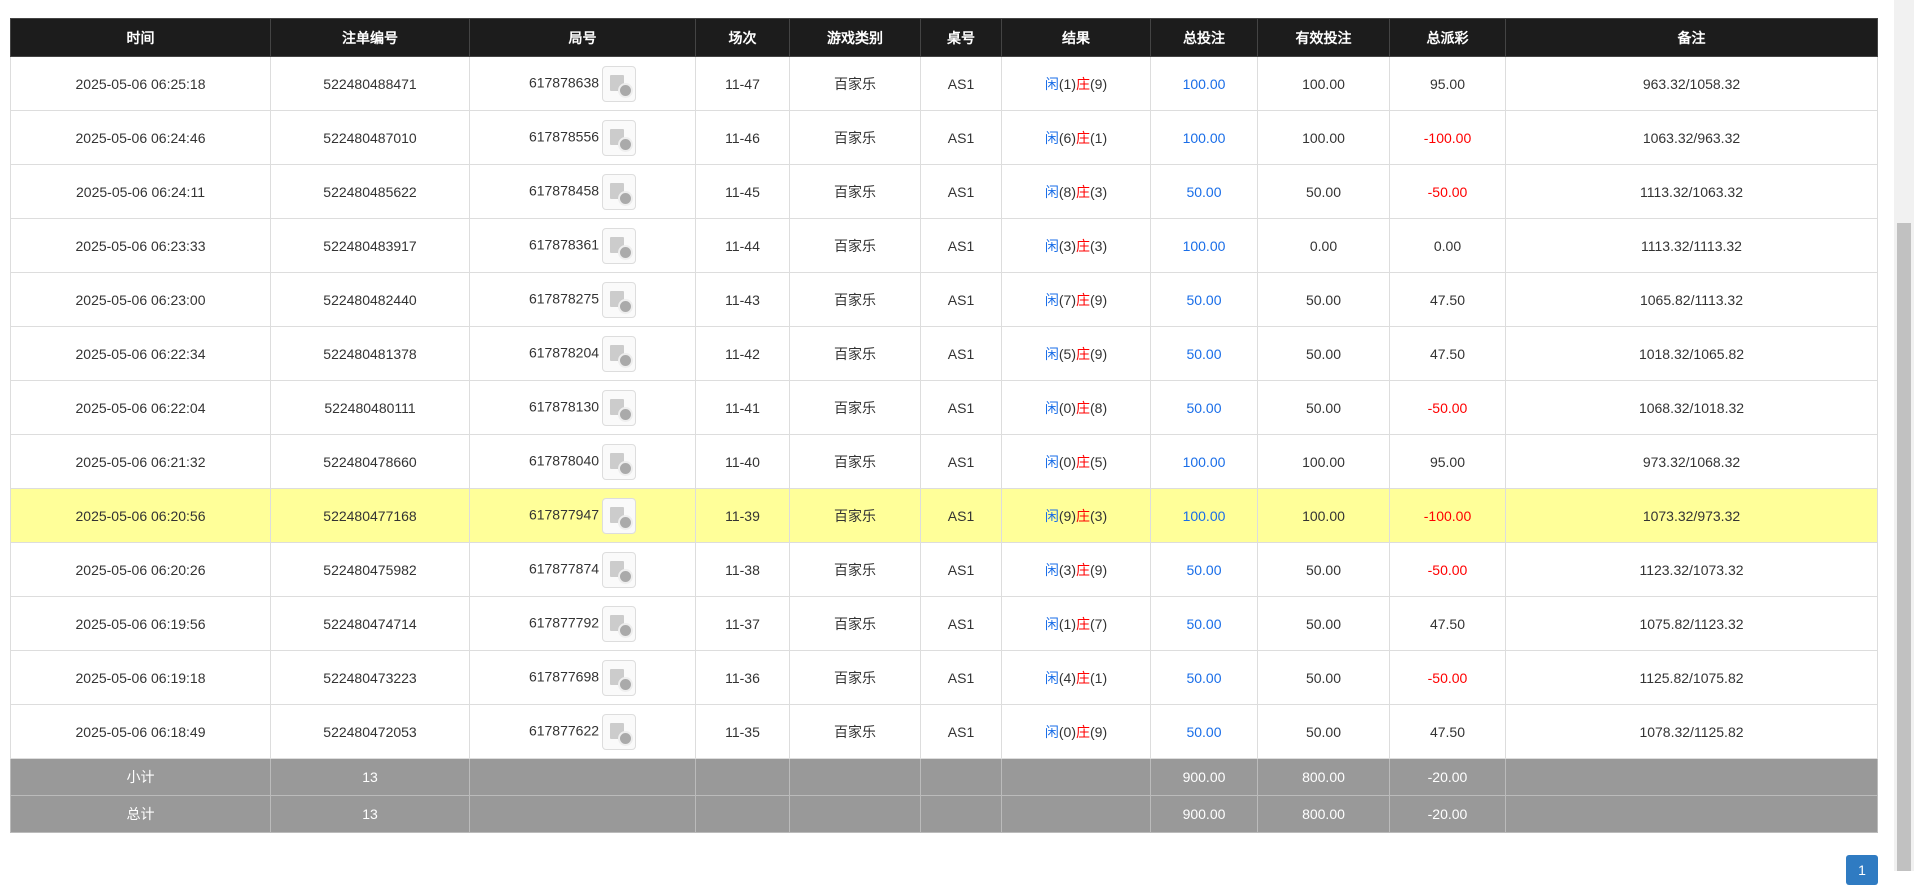  I want to click on result-cell: 闲(9)庄(3), so click(1076, 515).